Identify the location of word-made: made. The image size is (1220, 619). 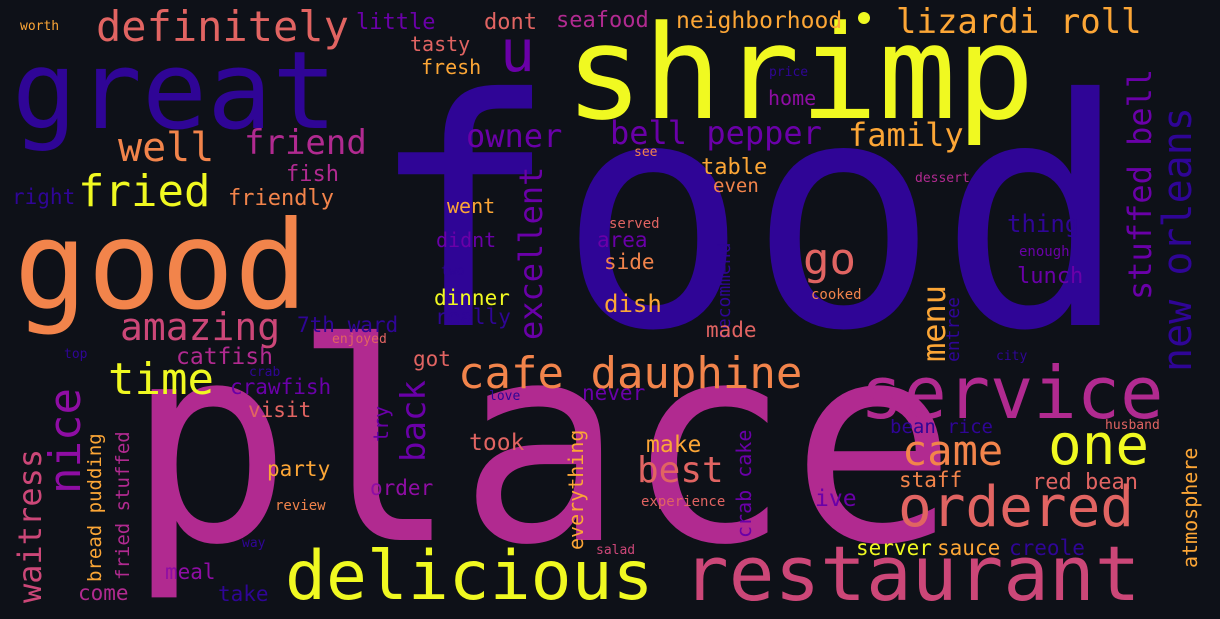
(731, 330).